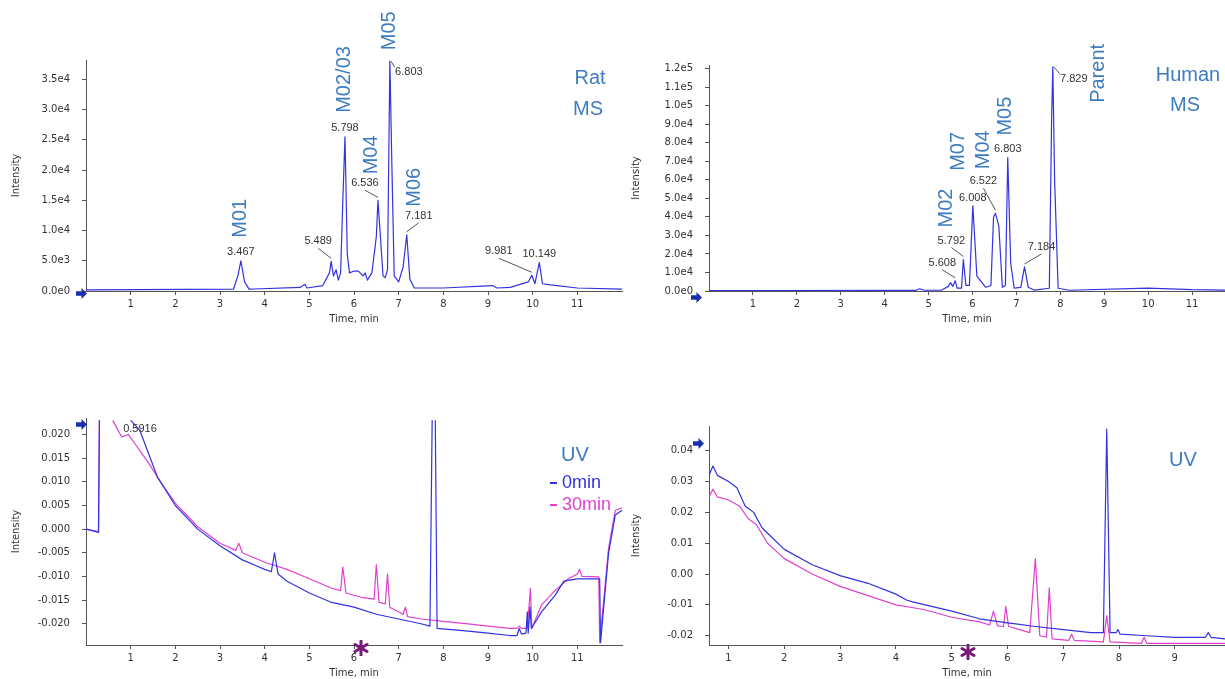 This screenshot has height=679, width=1225. I want to click on y-tick-label: 0.00, so click(681, 573).